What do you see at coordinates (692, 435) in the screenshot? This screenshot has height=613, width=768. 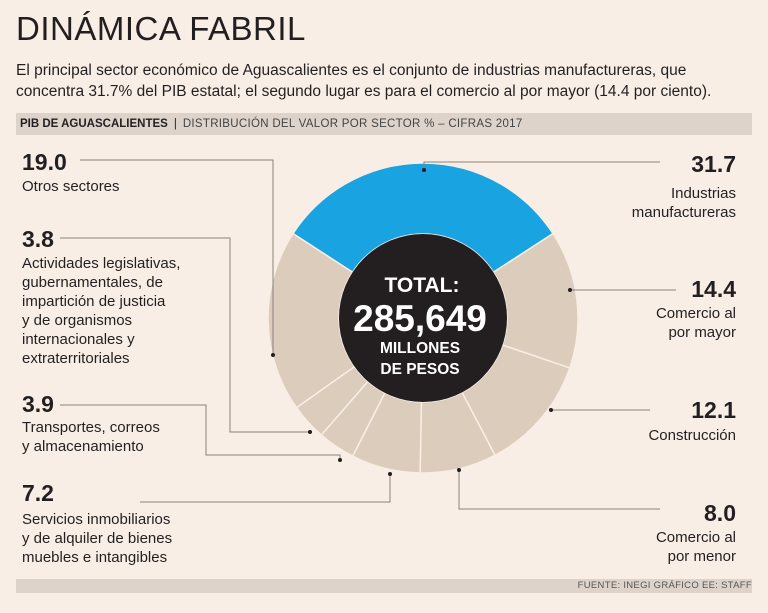 I see `category-label-construccion: Construcción` at bounding box center [692, 435].